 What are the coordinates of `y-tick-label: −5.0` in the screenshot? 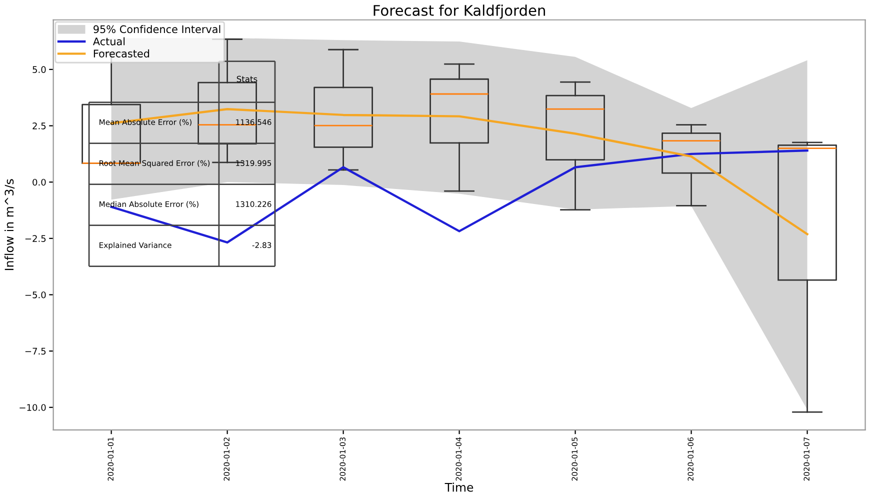 It's located at (35, 294).